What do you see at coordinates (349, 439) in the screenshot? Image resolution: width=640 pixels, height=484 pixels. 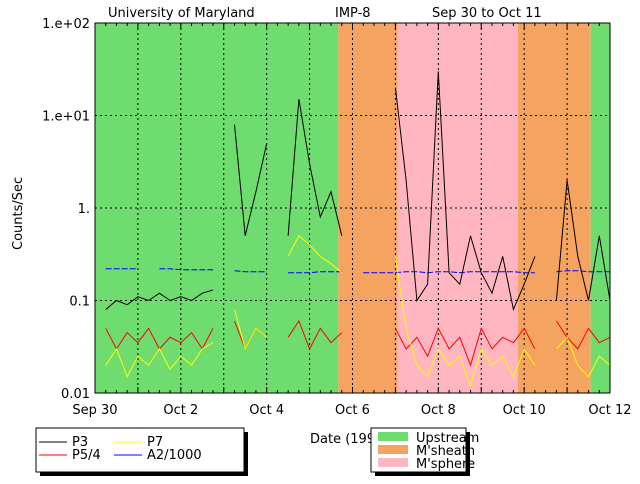 I see `x-axis-label: Date (1994)` at bounding box center [349, 439].